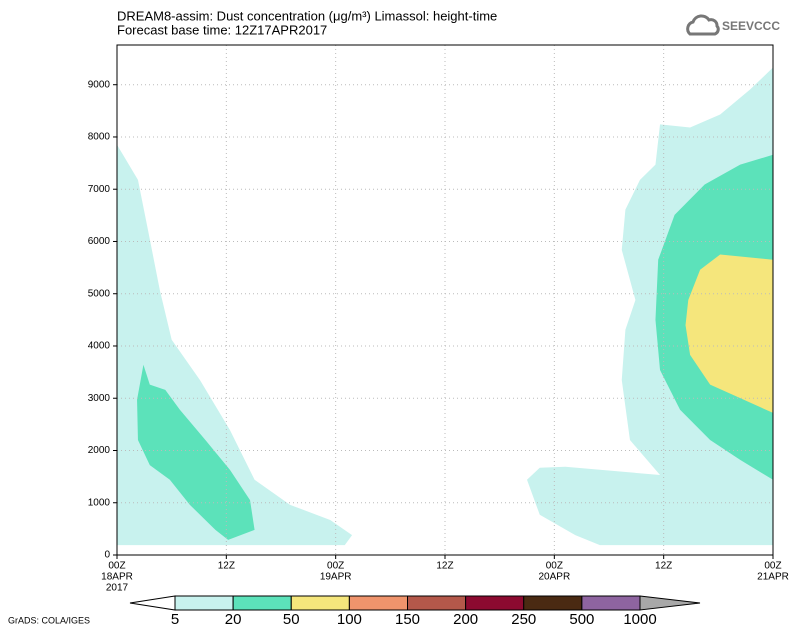 This screenshot has width=800, height=639. What do you see at coordinates (175, 619) in the screenshot?
I see `colorbar-label: 5` at bounding box center [175, 619].